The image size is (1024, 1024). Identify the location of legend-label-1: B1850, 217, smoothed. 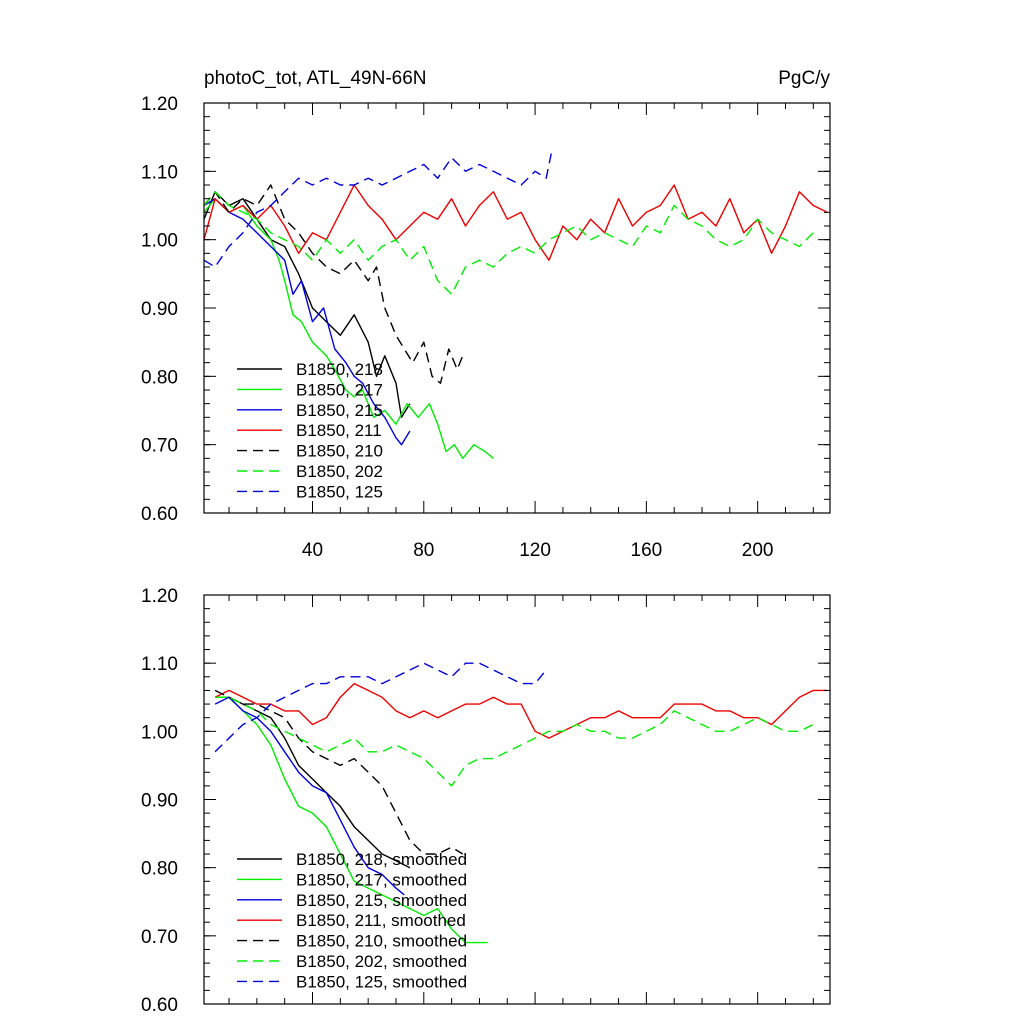
(381, 879).